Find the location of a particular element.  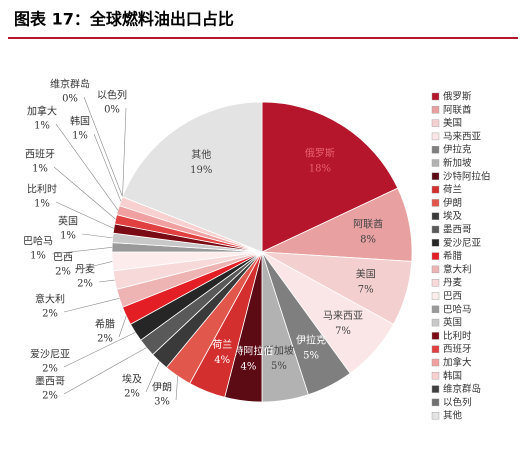

slice-label: 美国 is located at coordinates (366, 274).